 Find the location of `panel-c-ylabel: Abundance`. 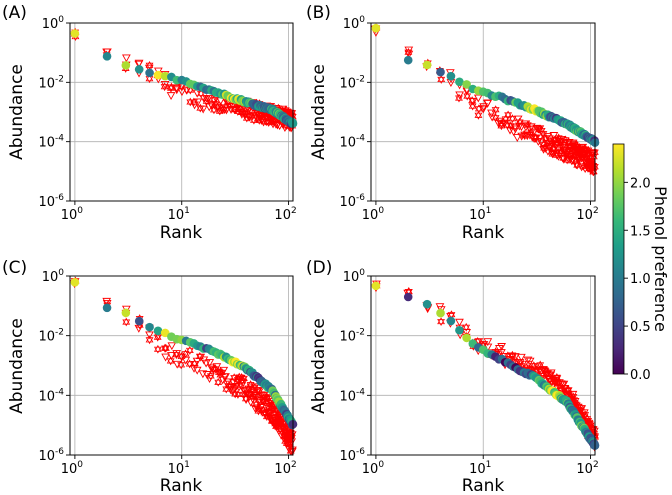

panel-c-ylabel: Abundance is located at coordinates (17, 366).